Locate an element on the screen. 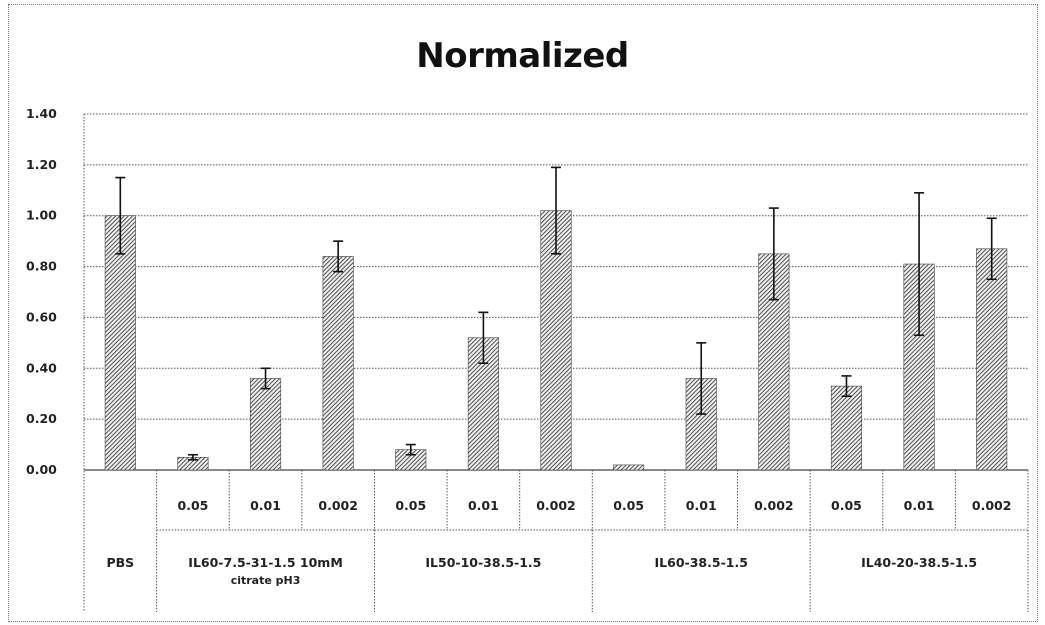 This screenshot has height=625, width=1045. y-tick-label: 0.60 is located at coordinates (41, 316).